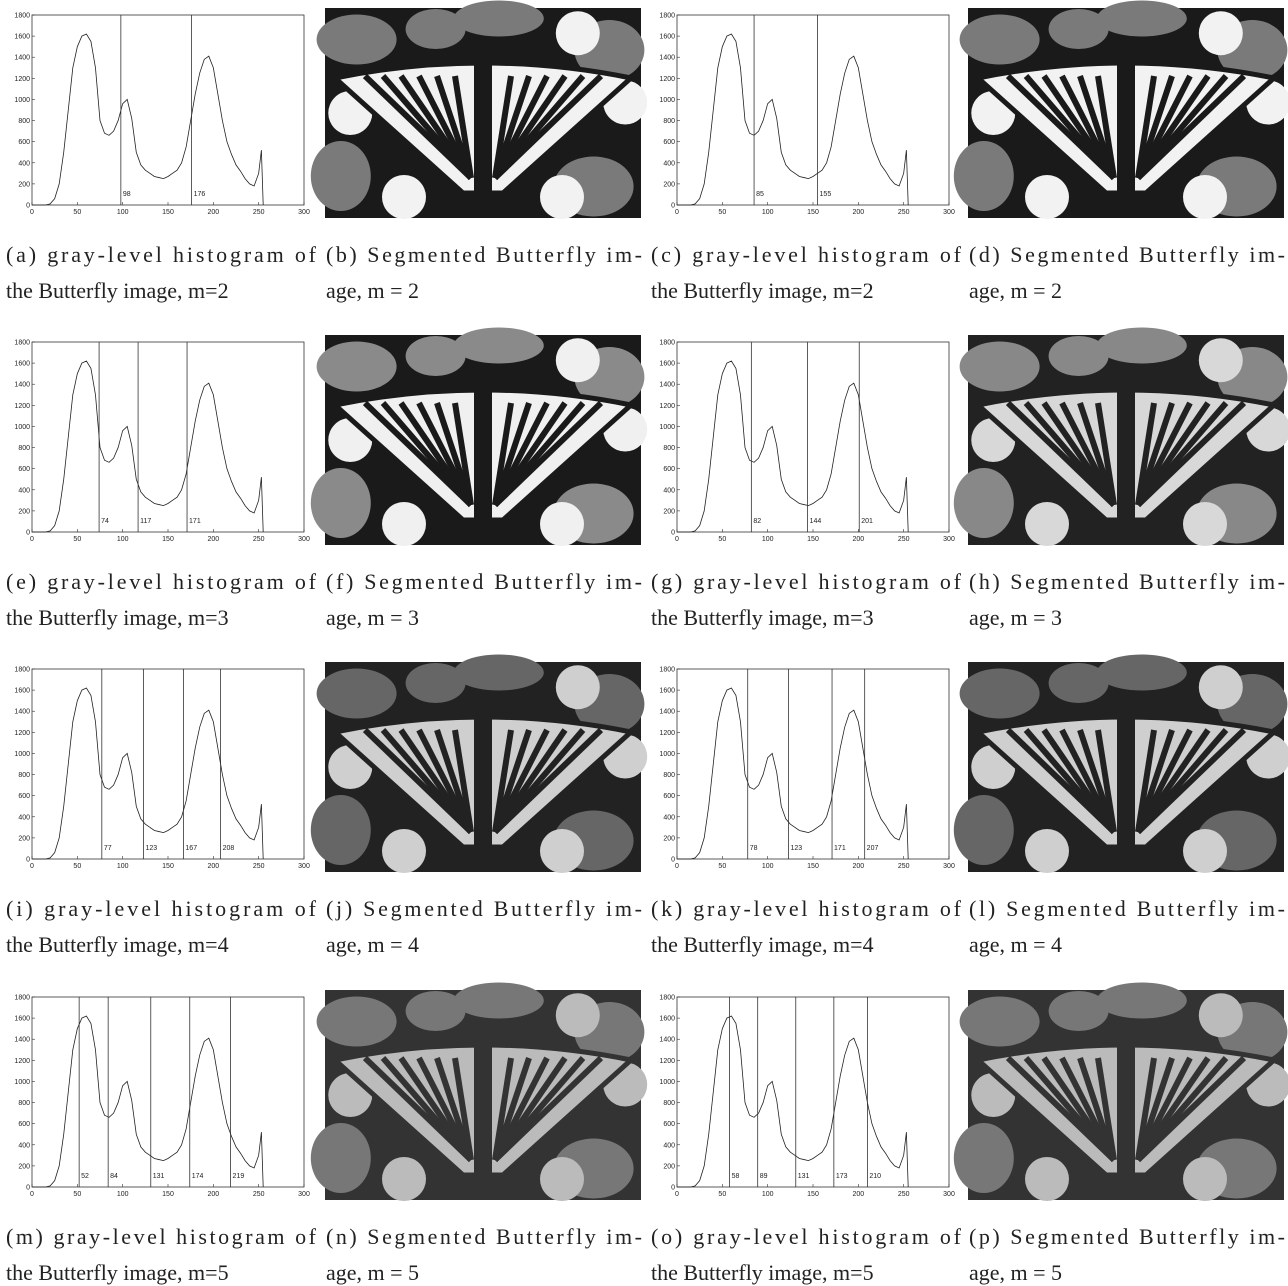 The image size is (1288, 1286). Describe the element at coordinates (239, 1176) in the screenshot. I see `threshold-label: 219` at that location.